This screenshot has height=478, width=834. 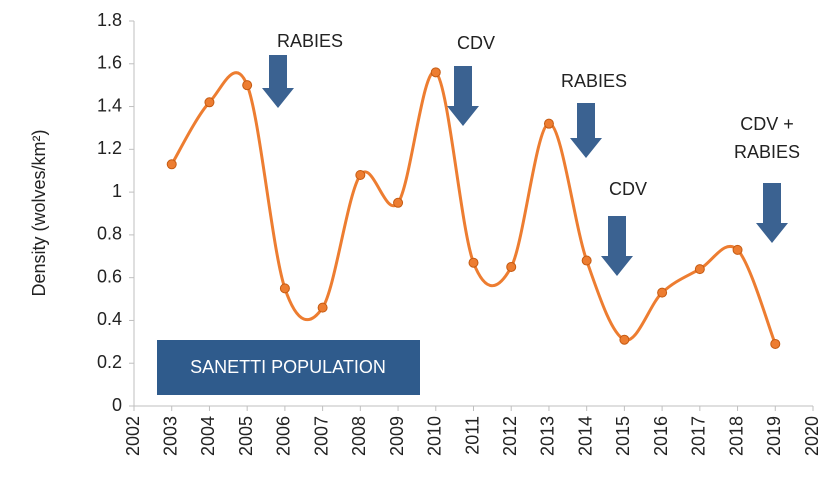 I want to click on y-tick-label: 1.6, so click(x=109, y=63).